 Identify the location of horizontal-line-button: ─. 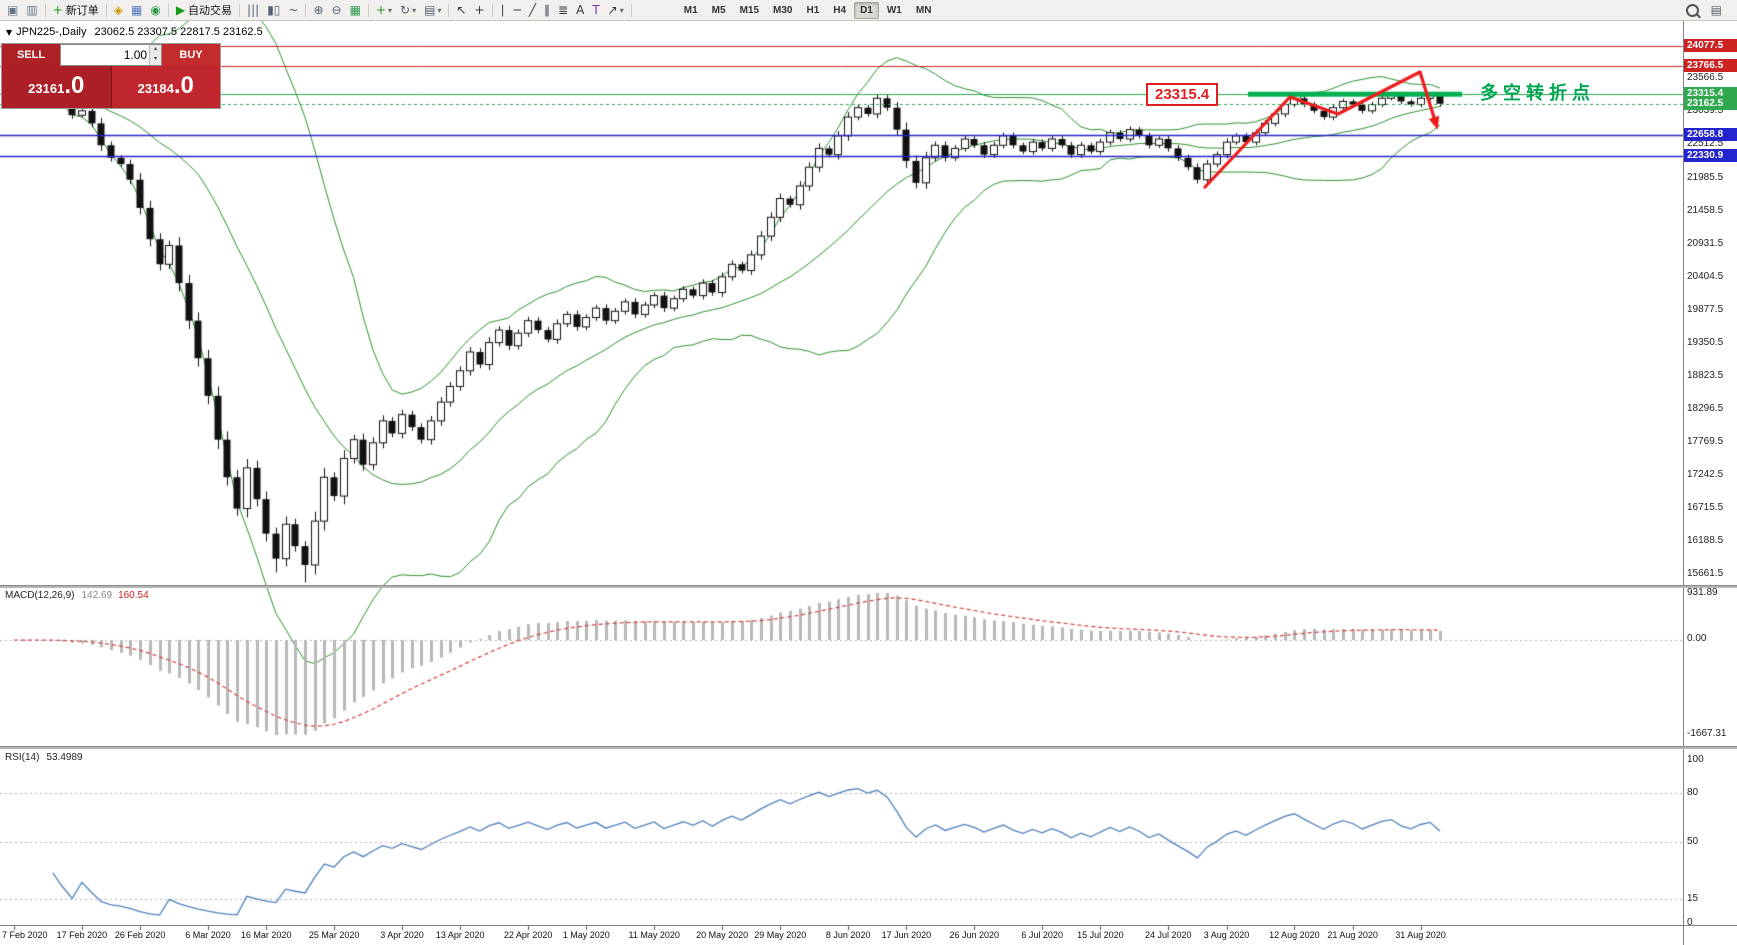
(517, 10).